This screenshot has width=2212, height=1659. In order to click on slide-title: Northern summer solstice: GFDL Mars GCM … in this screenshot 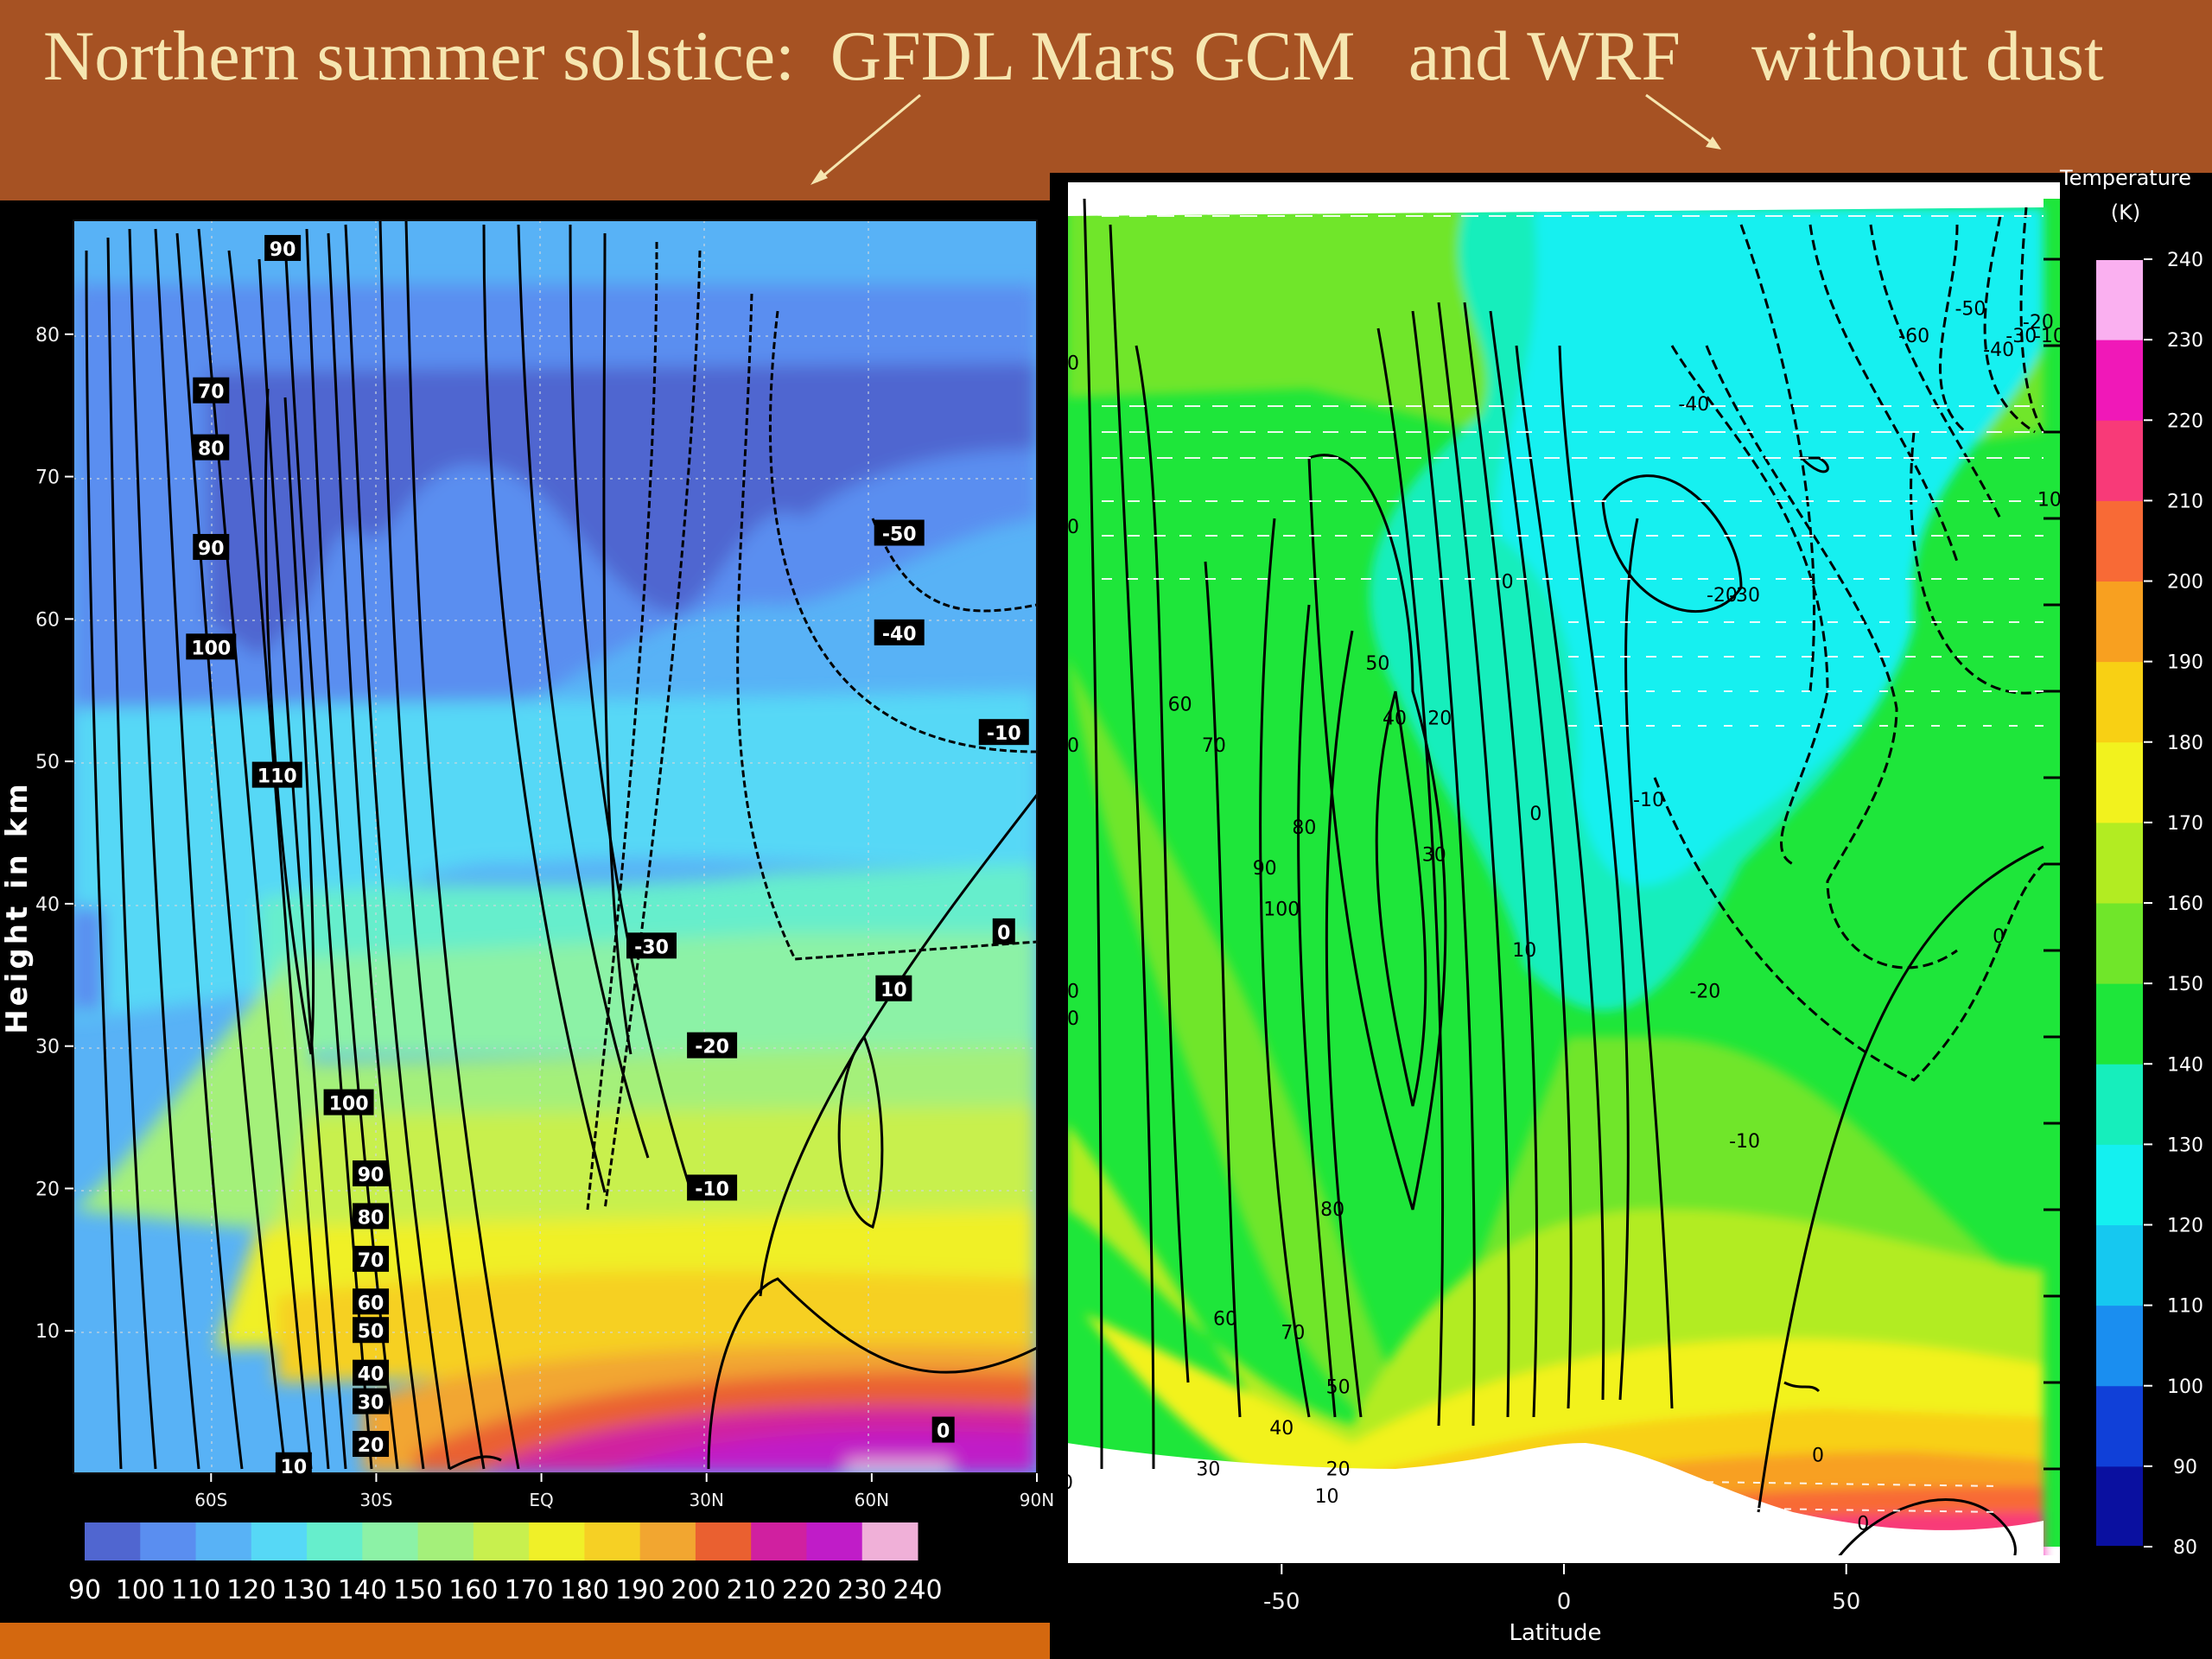, I will do `click(1073, 55)`.